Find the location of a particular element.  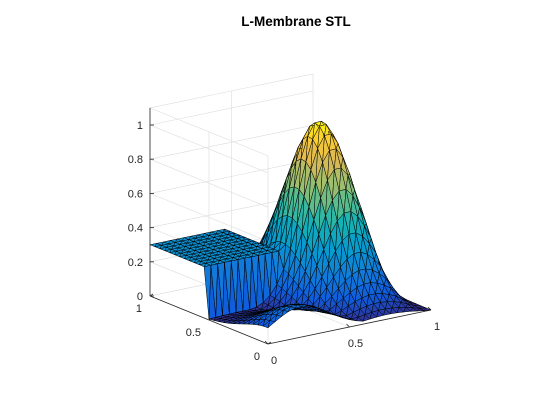

z-tick-label: 0 is located at coordinates (140, 297).